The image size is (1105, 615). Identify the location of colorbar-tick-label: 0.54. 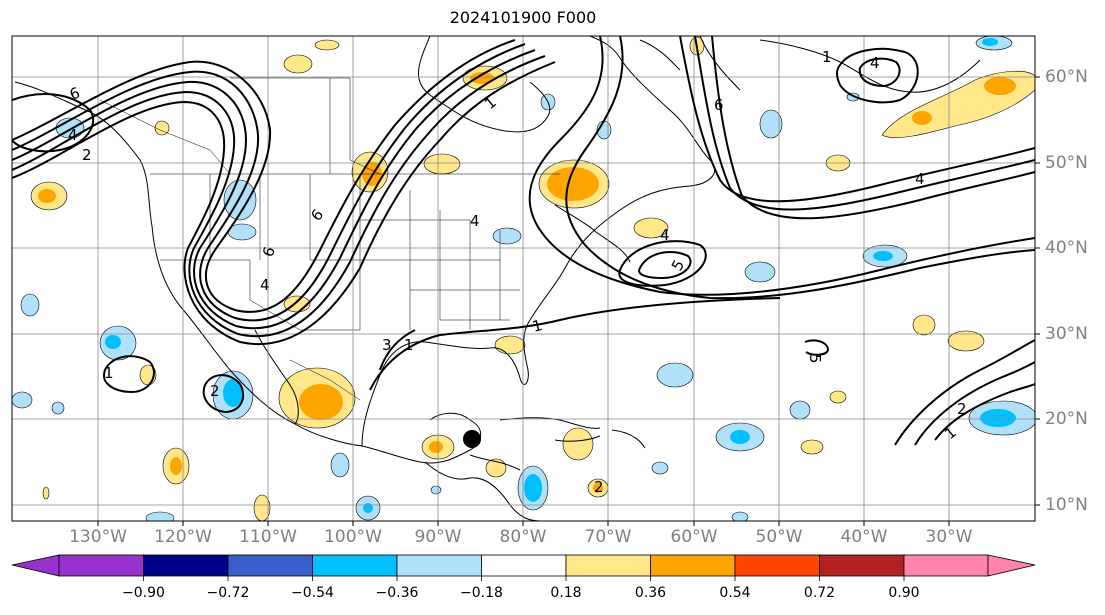
(735, 593).